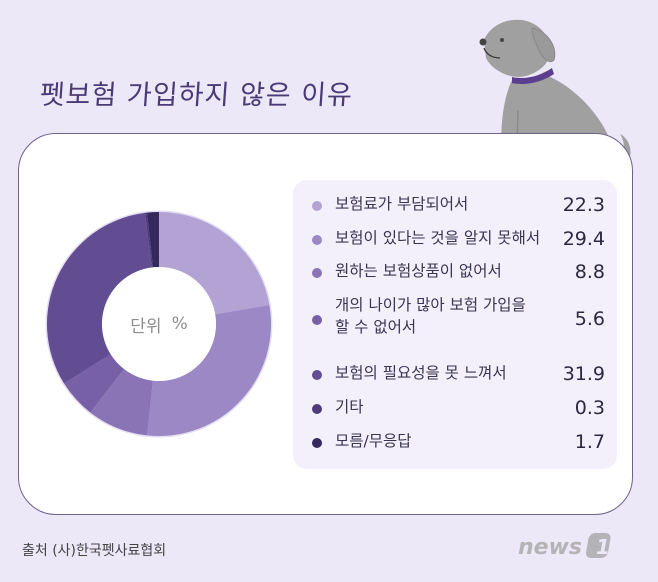  I want to click on legend-value: 29.4, so click(583, 239).